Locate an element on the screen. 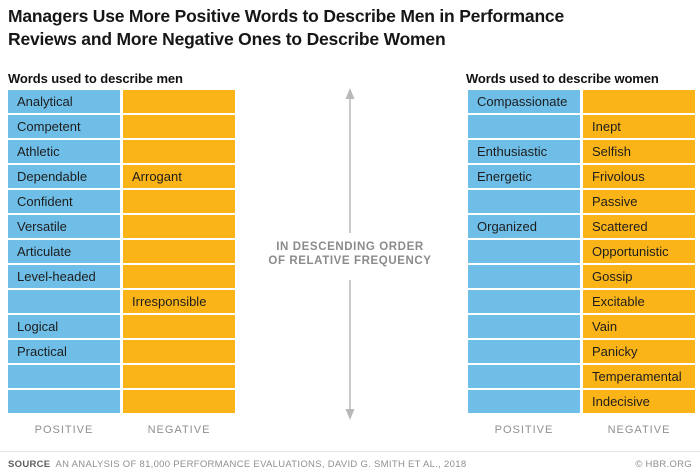  positive-word-cell: Practical is located at coordinates (64, 351).